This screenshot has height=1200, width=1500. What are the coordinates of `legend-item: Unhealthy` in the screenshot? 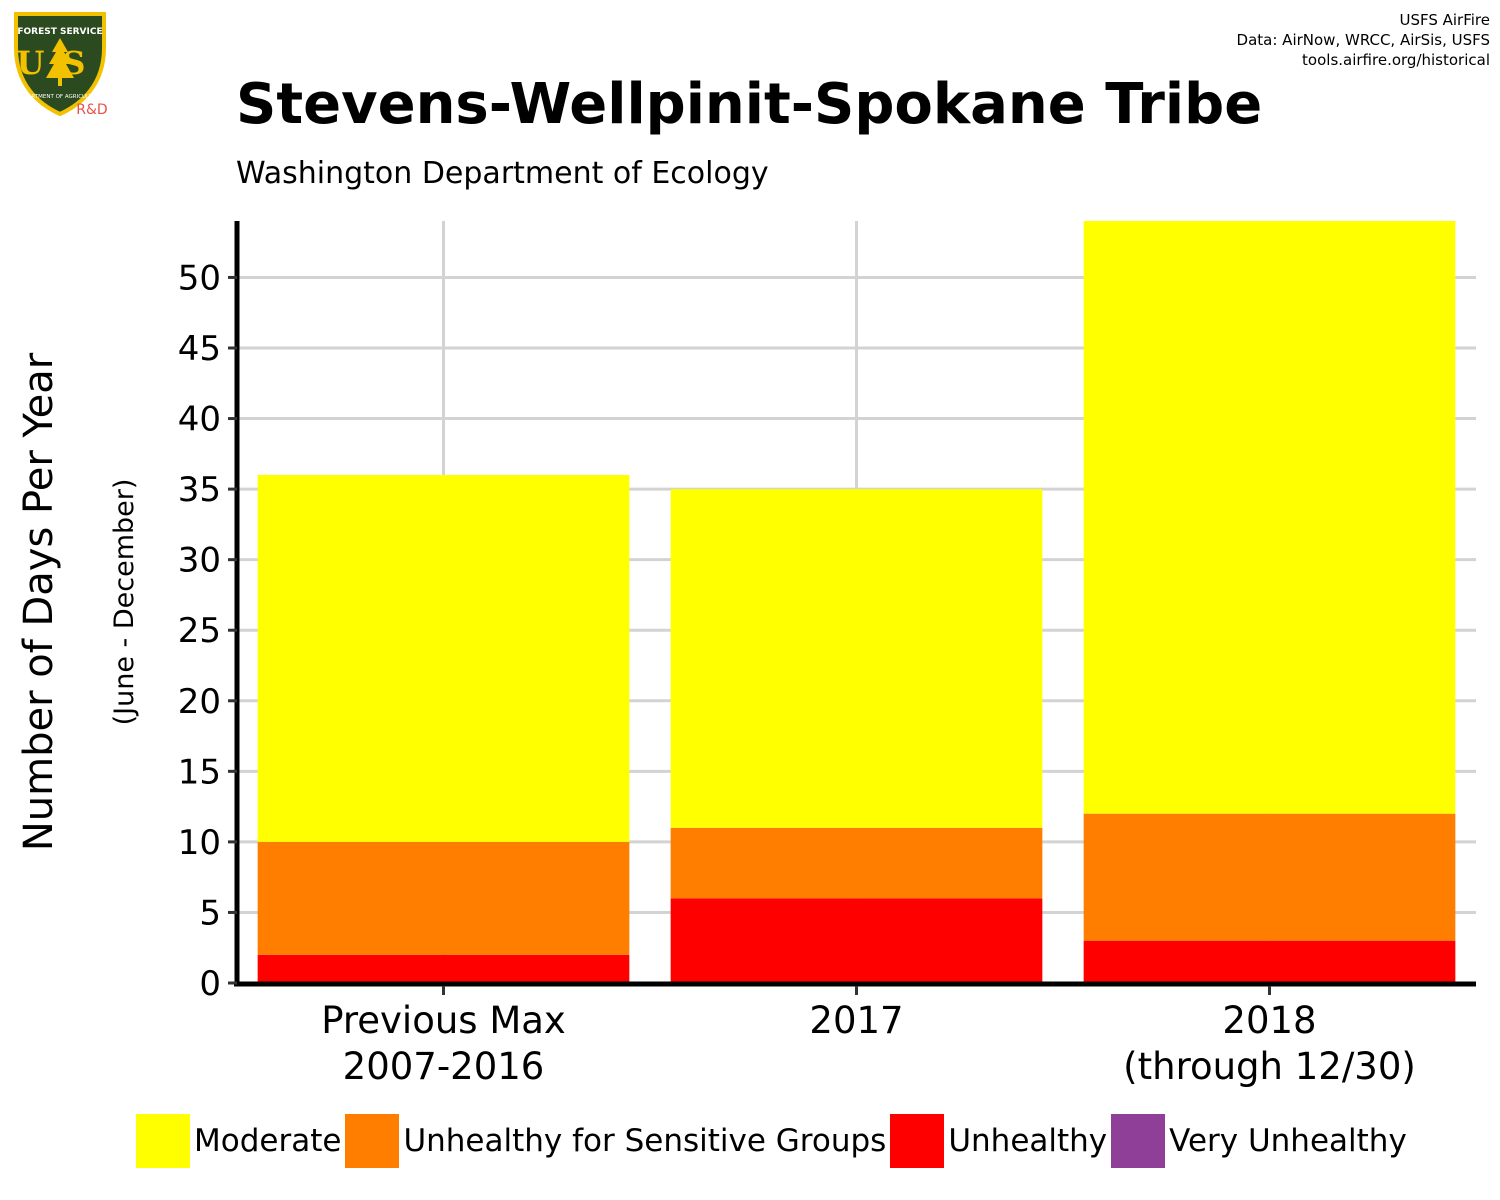 It's located at (998, 1141).